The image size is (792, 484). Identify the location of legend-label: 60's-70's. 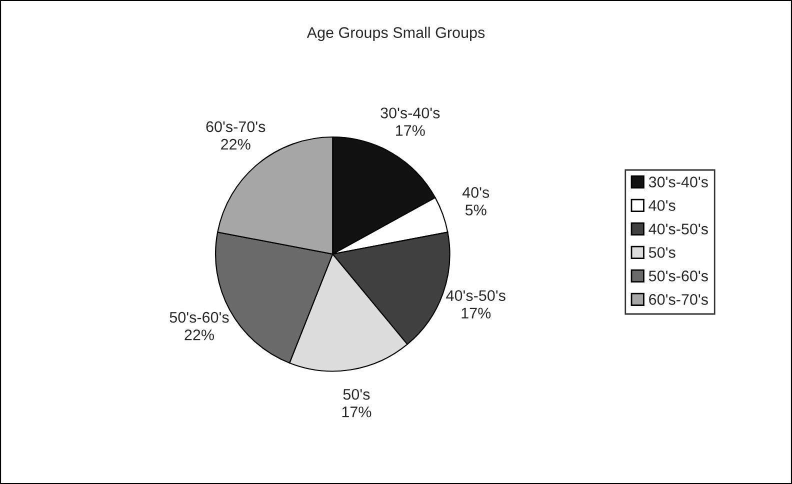
(678, 299).